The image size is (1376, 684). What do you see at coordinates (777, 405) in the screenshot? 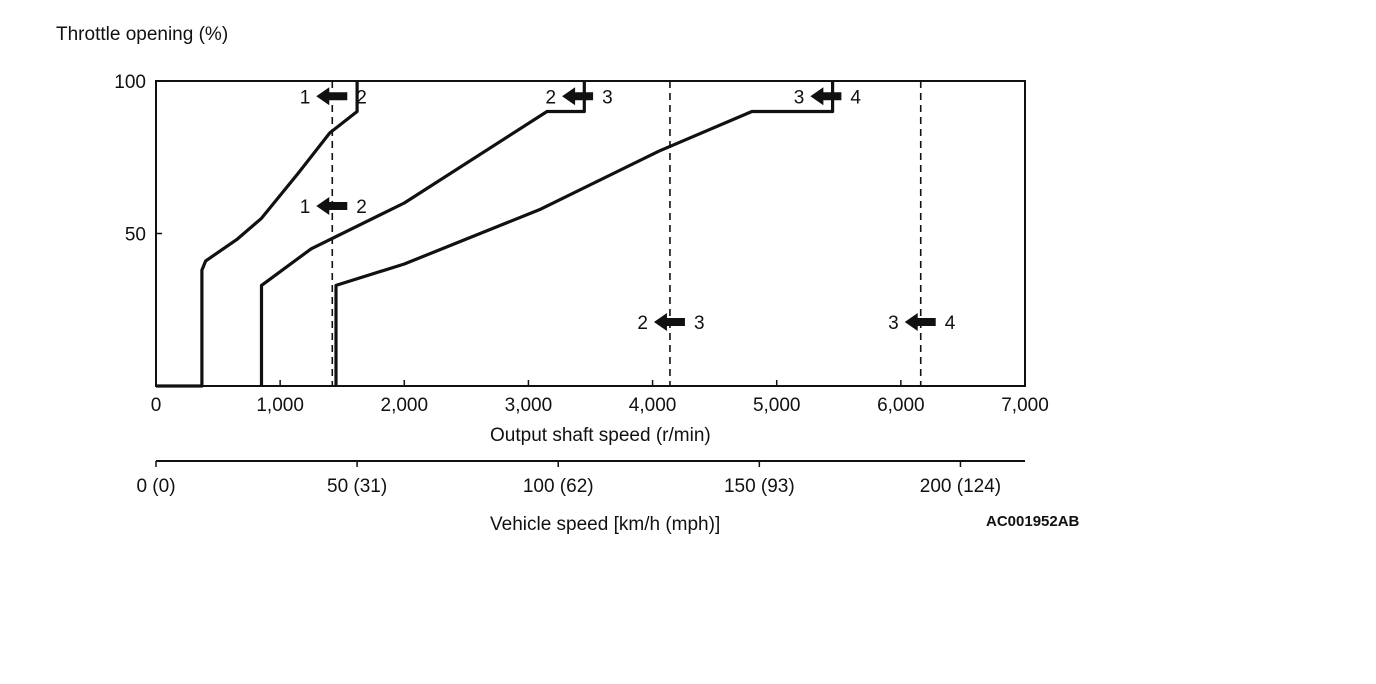
I see `x-tick-label: 5,000` at bounding box center [777, 405].